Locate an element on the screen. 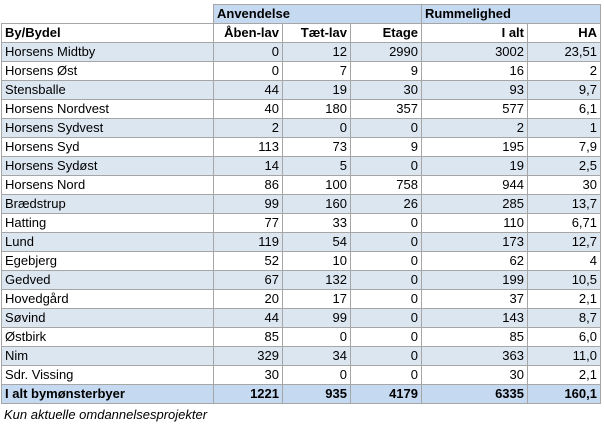 This screenshot has height=426, width=604. cell: 143 is located at coordinates (474, 318).